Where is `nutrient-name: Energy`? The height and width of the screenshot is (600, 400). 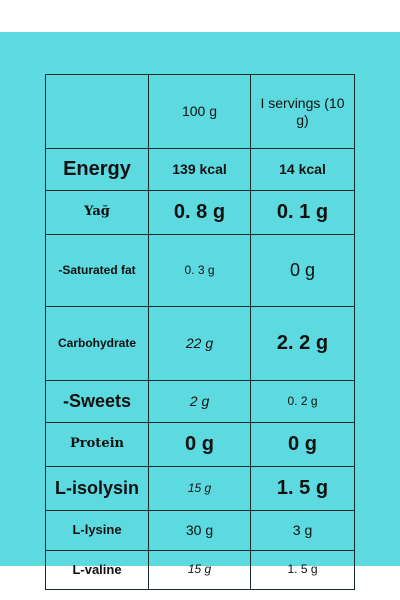
nutrient-name: Energy is located at coordinates (97, 169).